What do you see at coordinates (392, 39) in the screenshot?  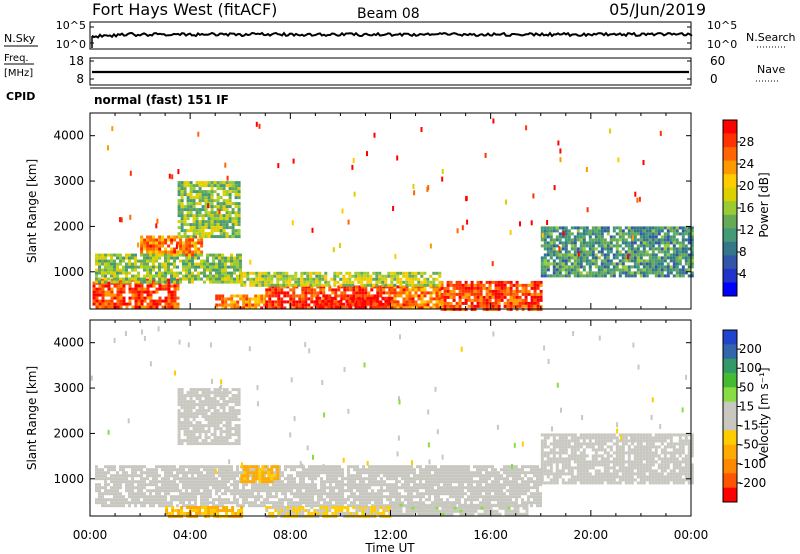 I see `noise-trace` at bounding box center [392, 39].